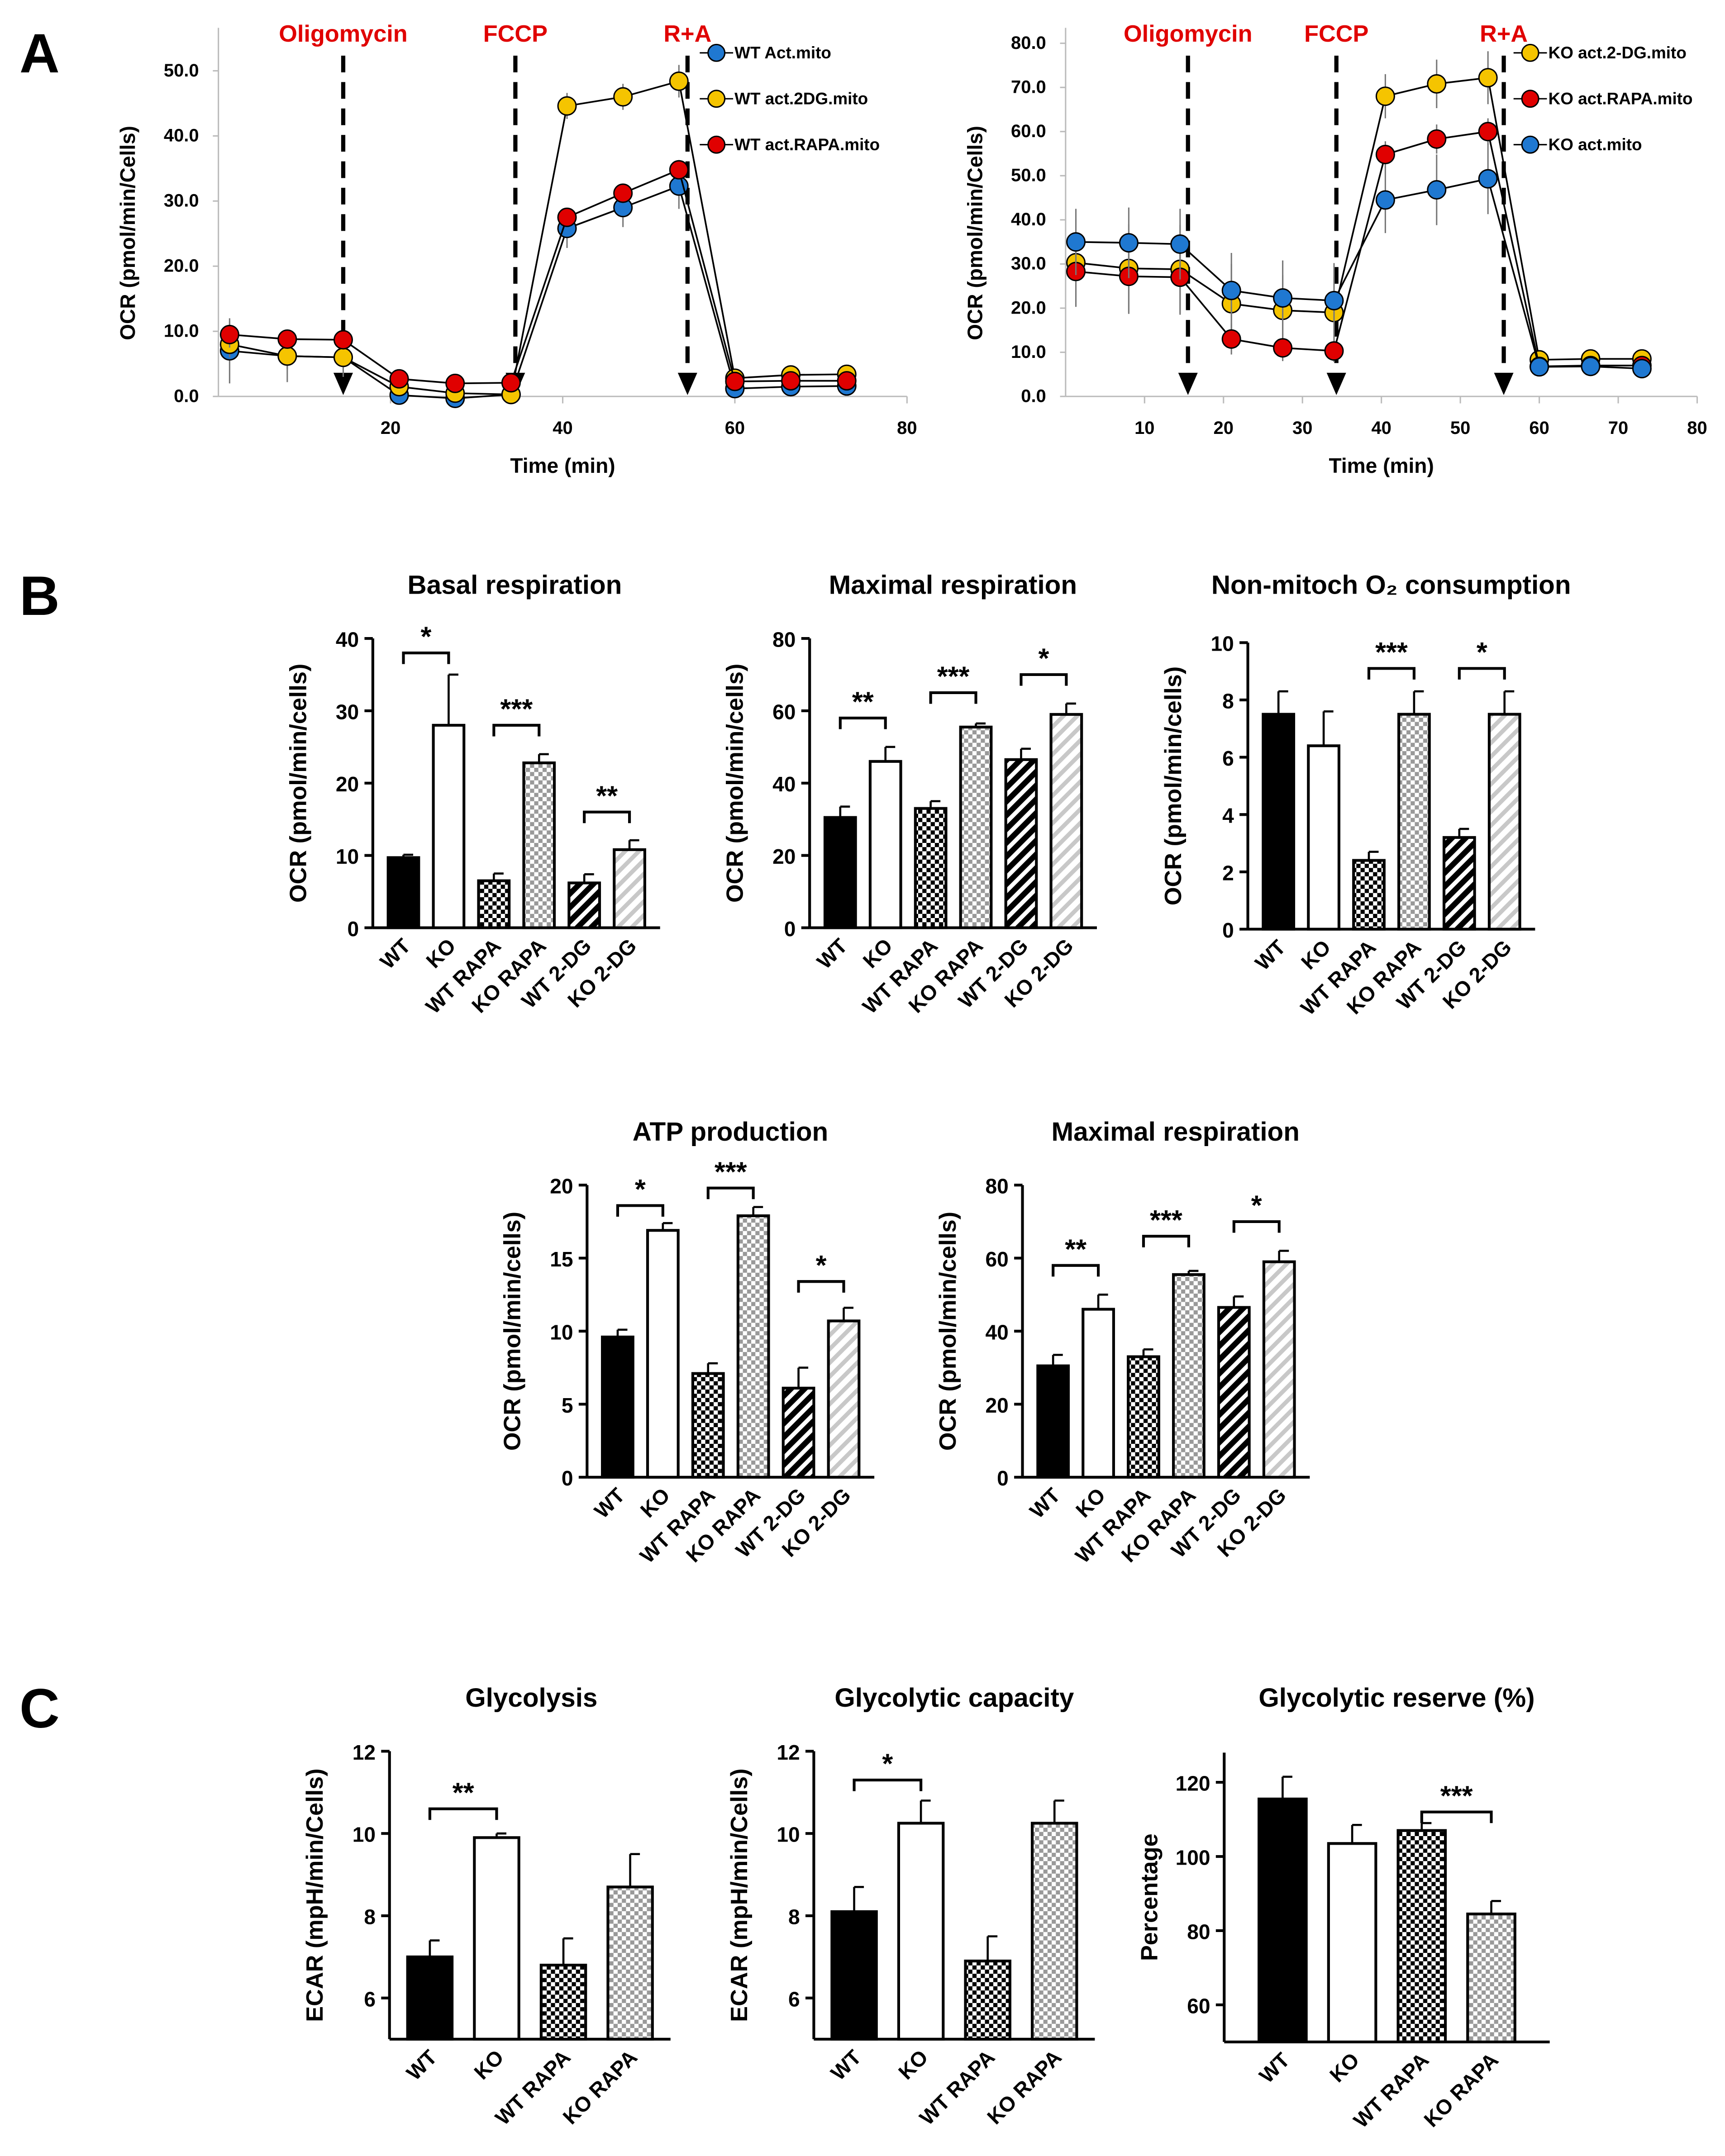 This screenshot has width=1725, height=2156. Describe the element at coordinates (181, 331) in the screenshot. I see `y-tick-label: 10.0` at that location.